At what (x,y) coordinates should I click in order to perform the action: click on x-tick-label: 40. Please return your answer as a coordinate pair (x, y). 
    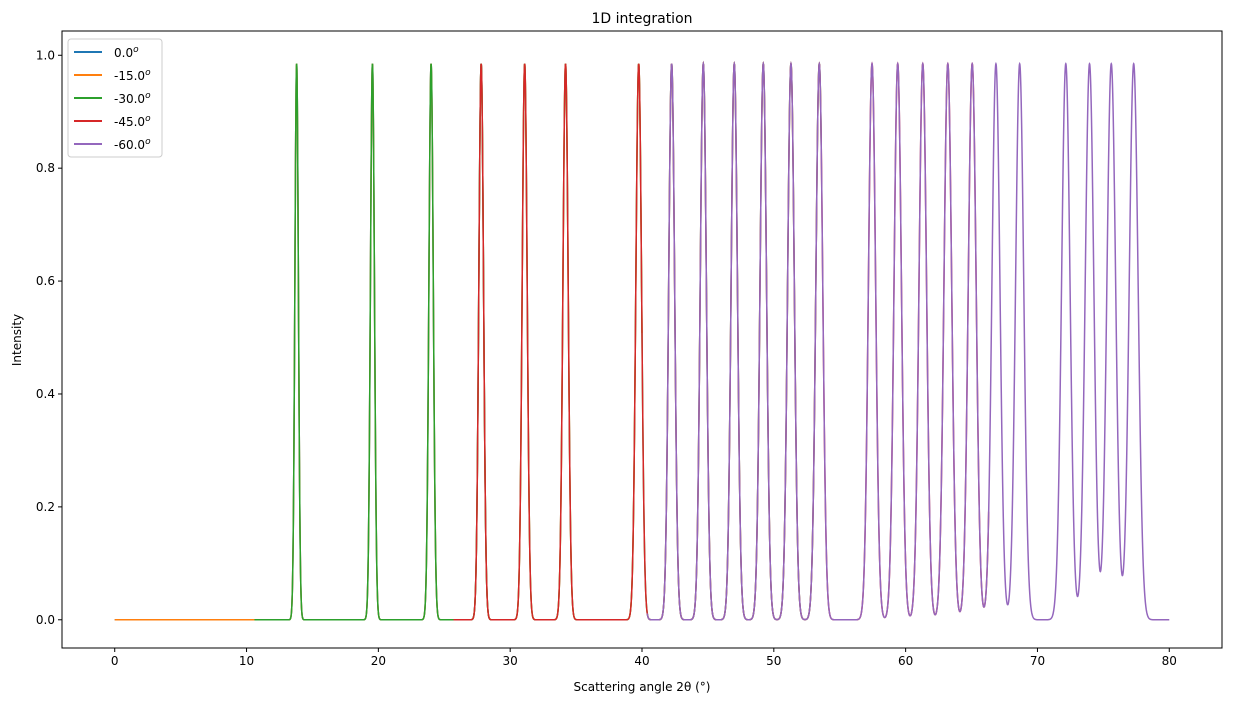
    Looking at the image, I should click on (641, 661).